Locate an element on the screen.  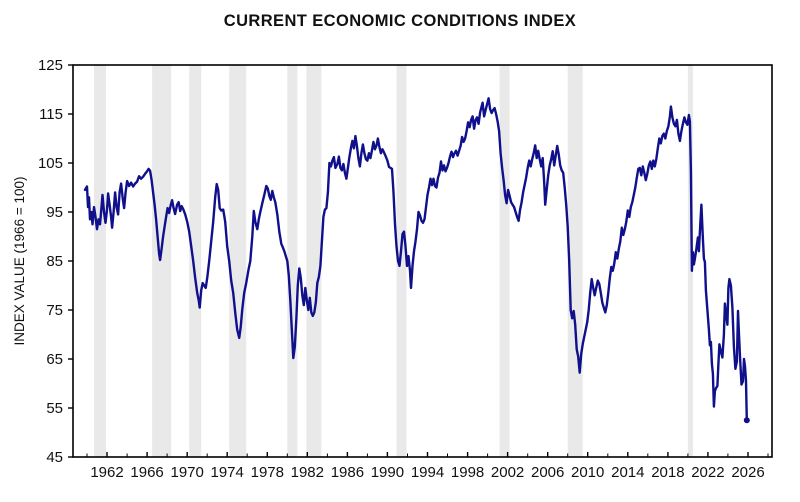
x-tick-label: 2022 is located at coordinates (707, 472).